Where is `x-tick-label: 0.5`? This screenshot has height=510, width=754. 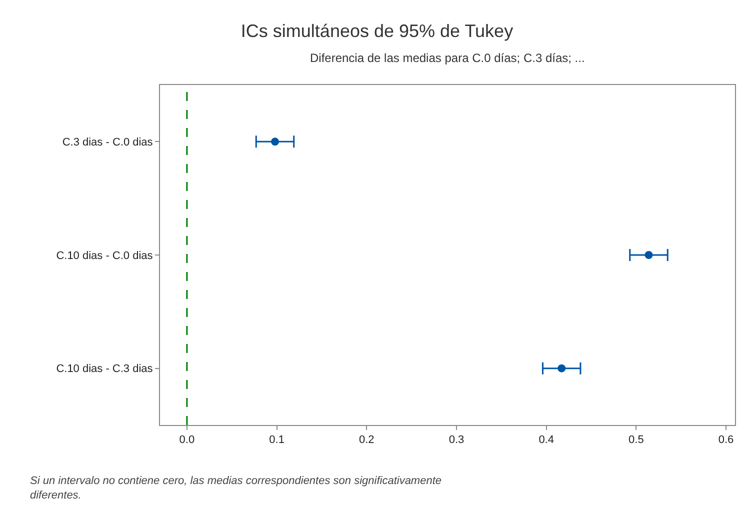 x-tick-label: 0.5 is located at coordinates (636, 440).